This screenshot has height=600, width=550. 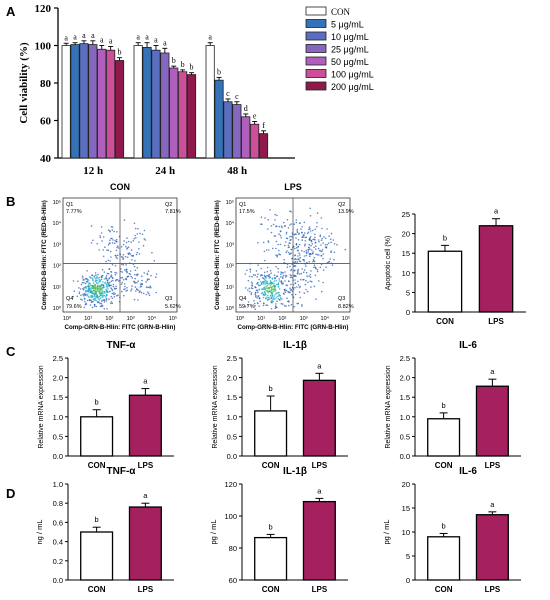 What do you see at coordinates (46, 122) in the screenshot?
I see `y-tick-label: 60` at bounding box center [46, 122].